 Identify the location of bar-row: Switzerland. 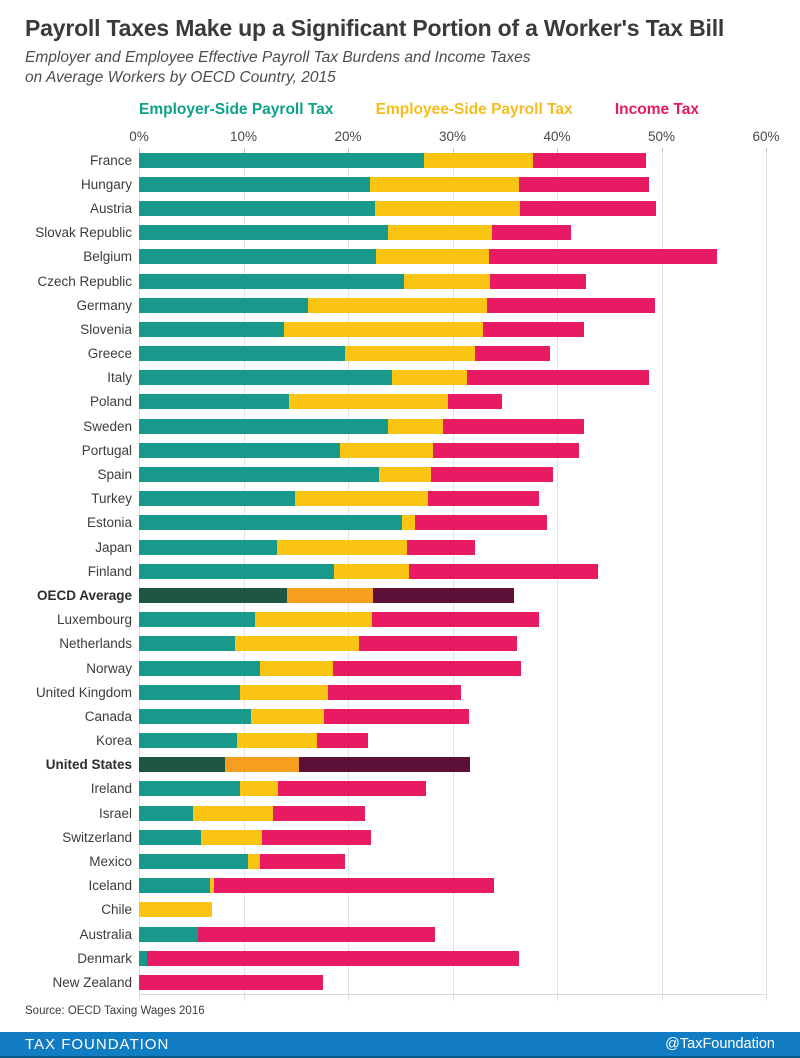
(400, 837).